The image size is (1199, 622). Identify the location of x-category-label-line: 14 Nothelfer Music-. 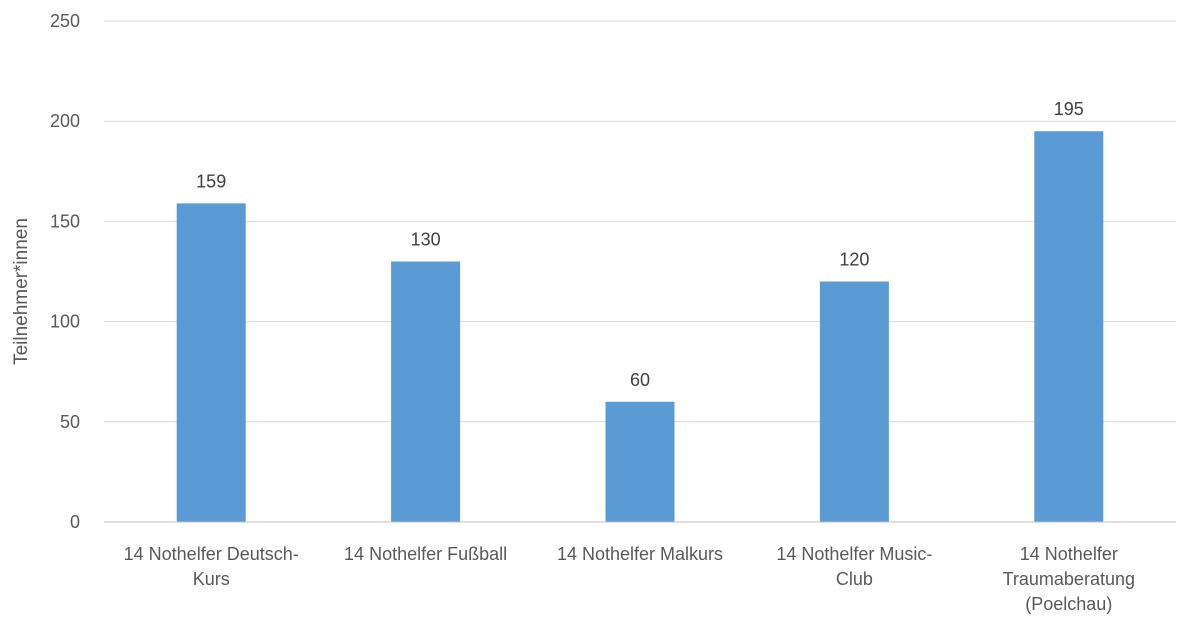
(854, 554).